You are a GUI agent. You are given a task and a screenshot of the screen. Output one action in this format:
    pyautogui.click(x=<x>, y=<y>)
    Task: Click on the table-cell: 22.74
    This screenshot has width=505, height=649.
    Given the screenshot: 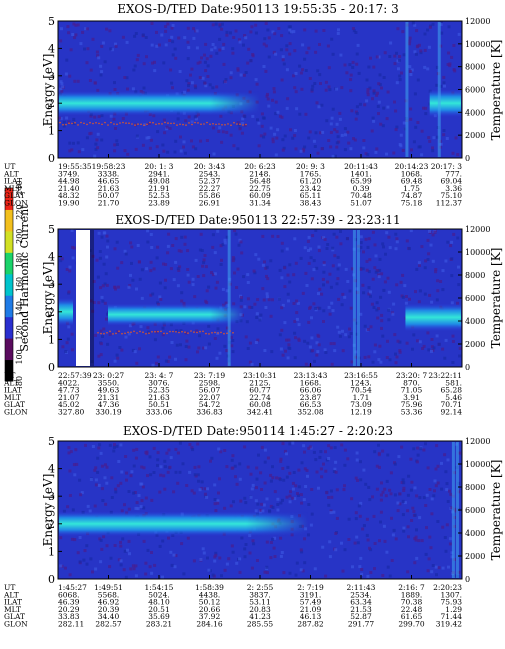 What is the action you would take?
    pyautogui.click(x=260, y=397)
    